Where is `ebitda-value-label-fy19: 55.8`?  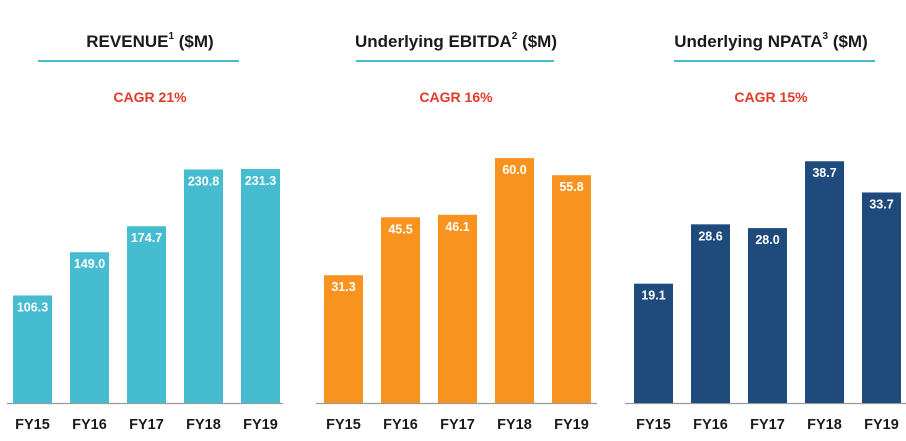
ebitda-value-label-fy19: 55.8 is located at coordinates (571, 187).